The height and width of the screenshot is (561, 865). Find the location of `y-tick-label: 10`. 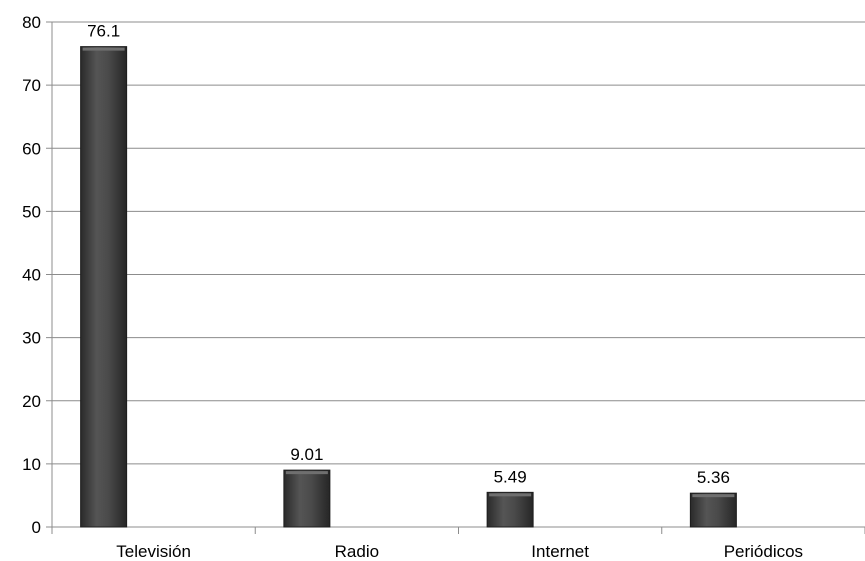

y-tick-label: 10 is located at coordinates (31, 464).